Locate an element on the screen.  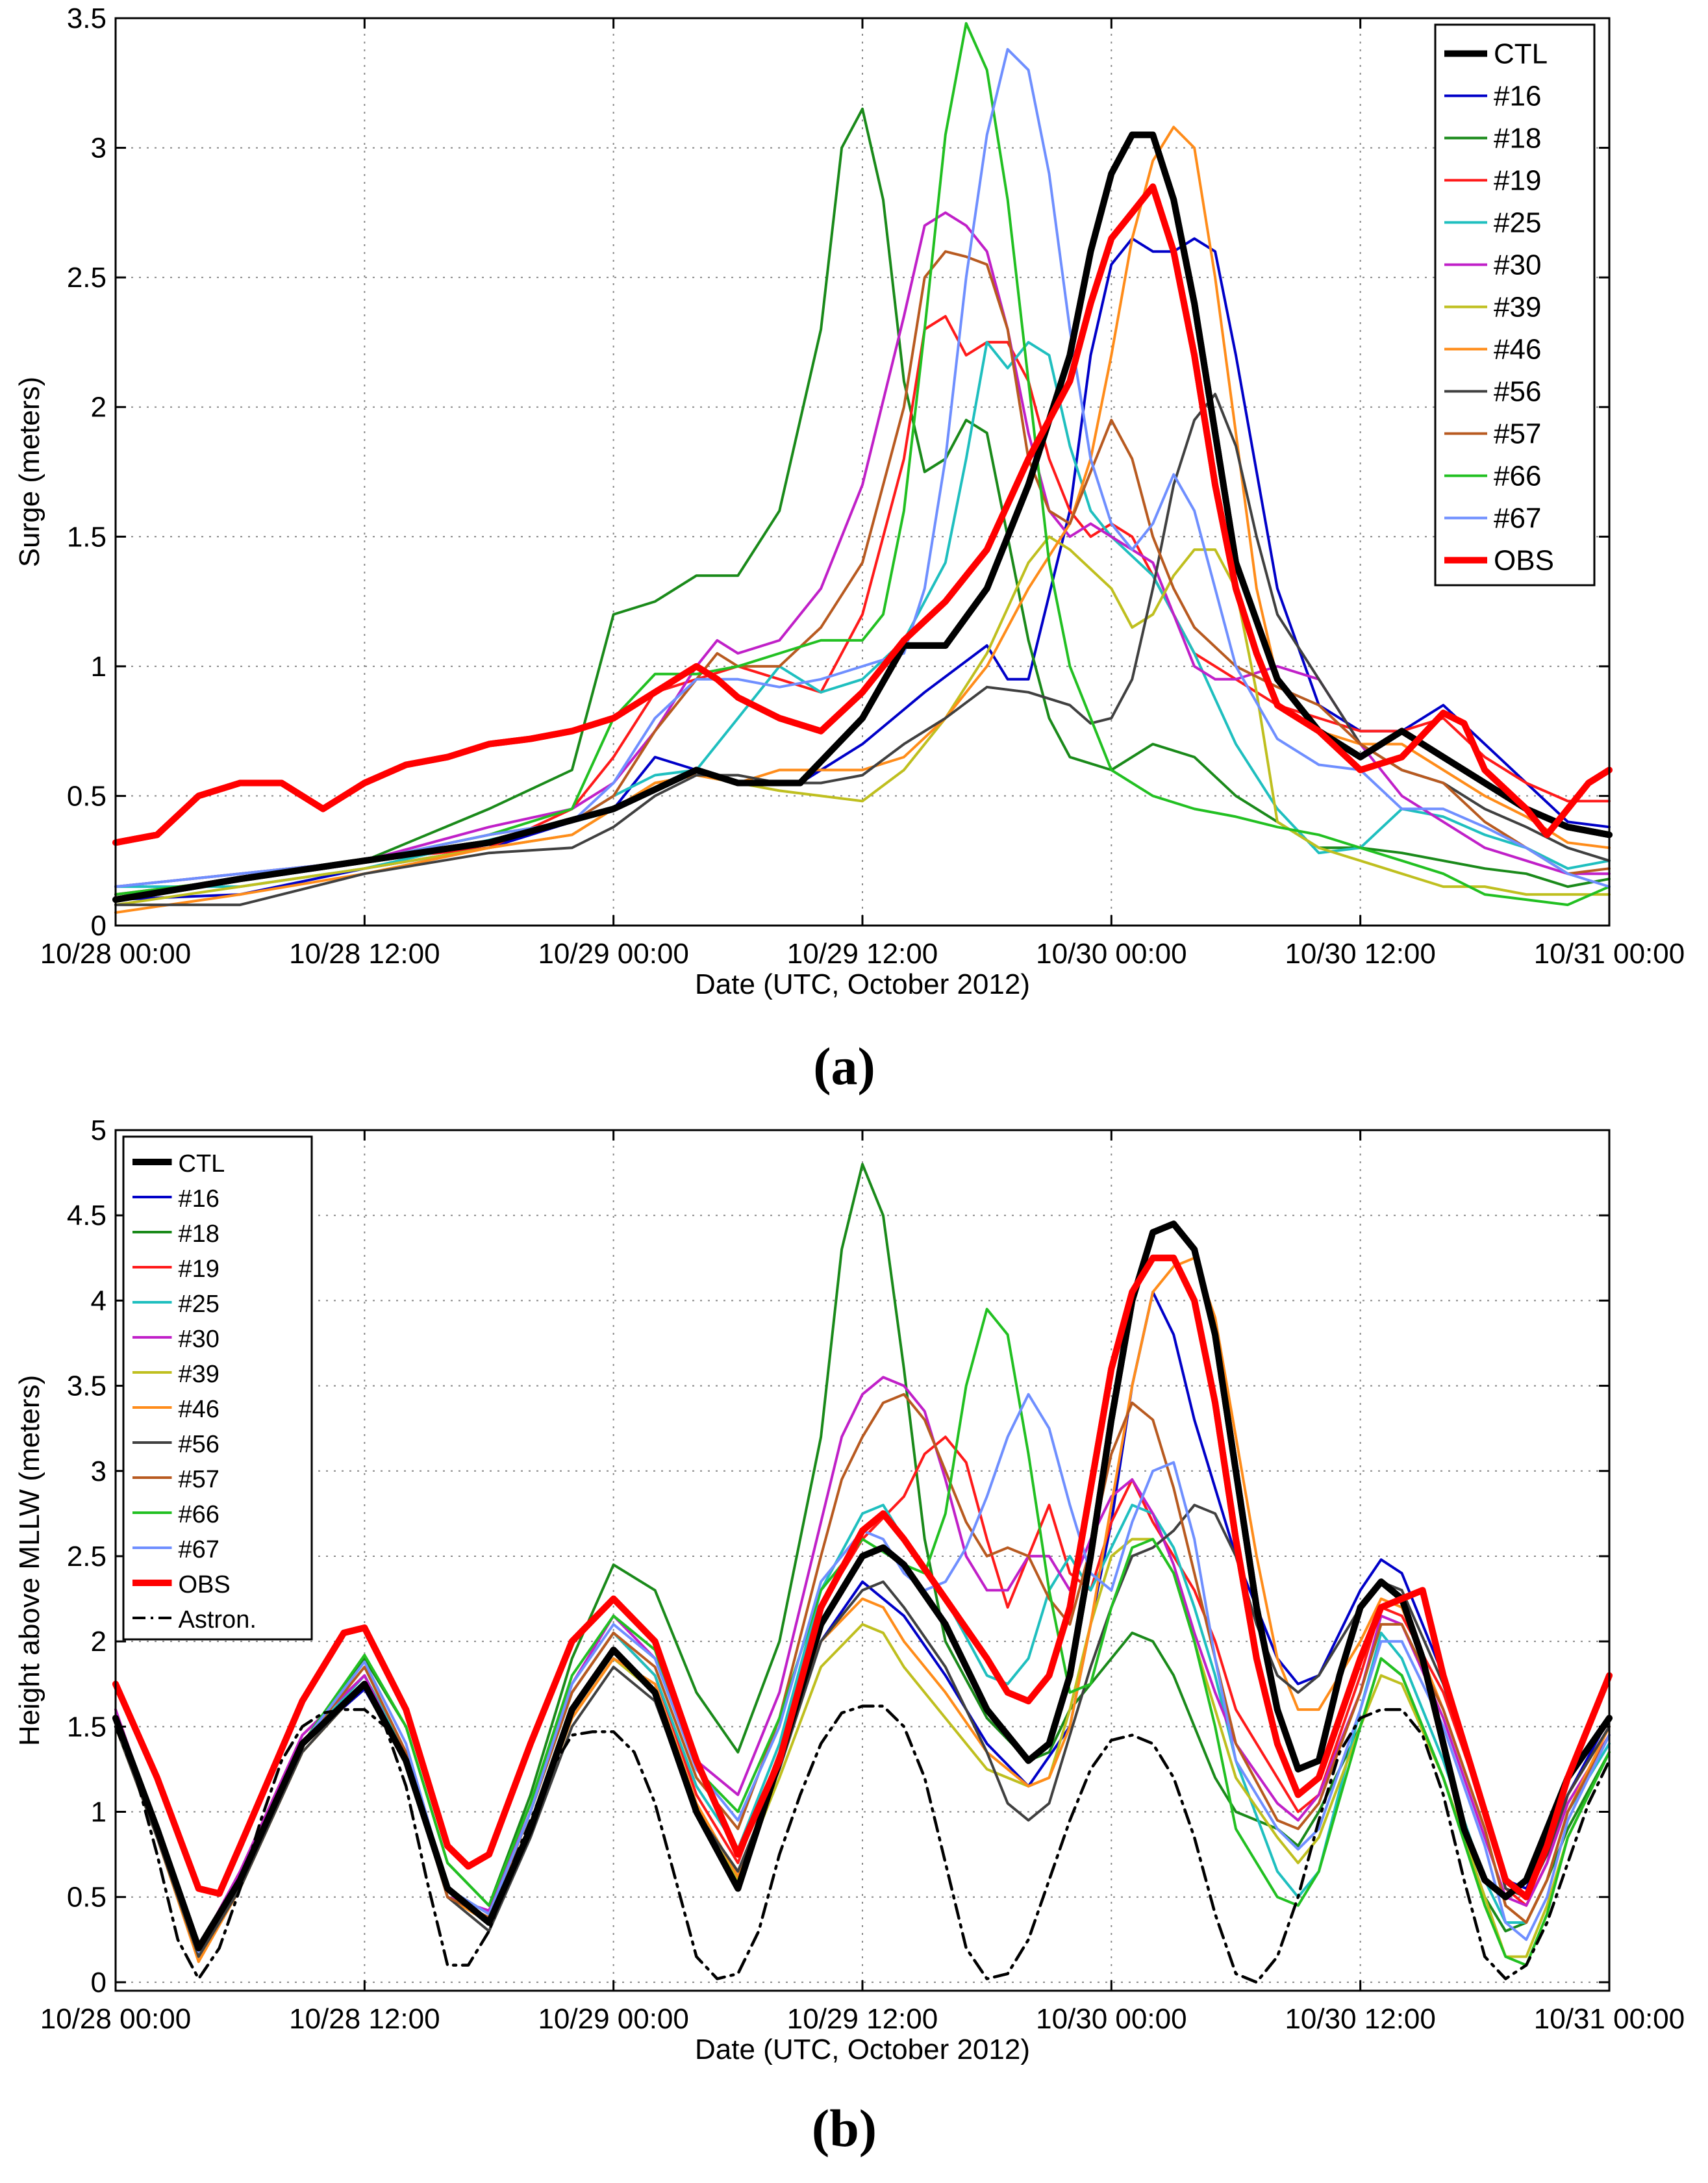
legend-label-astron: Astron. is located at coordinates (218, 1620).